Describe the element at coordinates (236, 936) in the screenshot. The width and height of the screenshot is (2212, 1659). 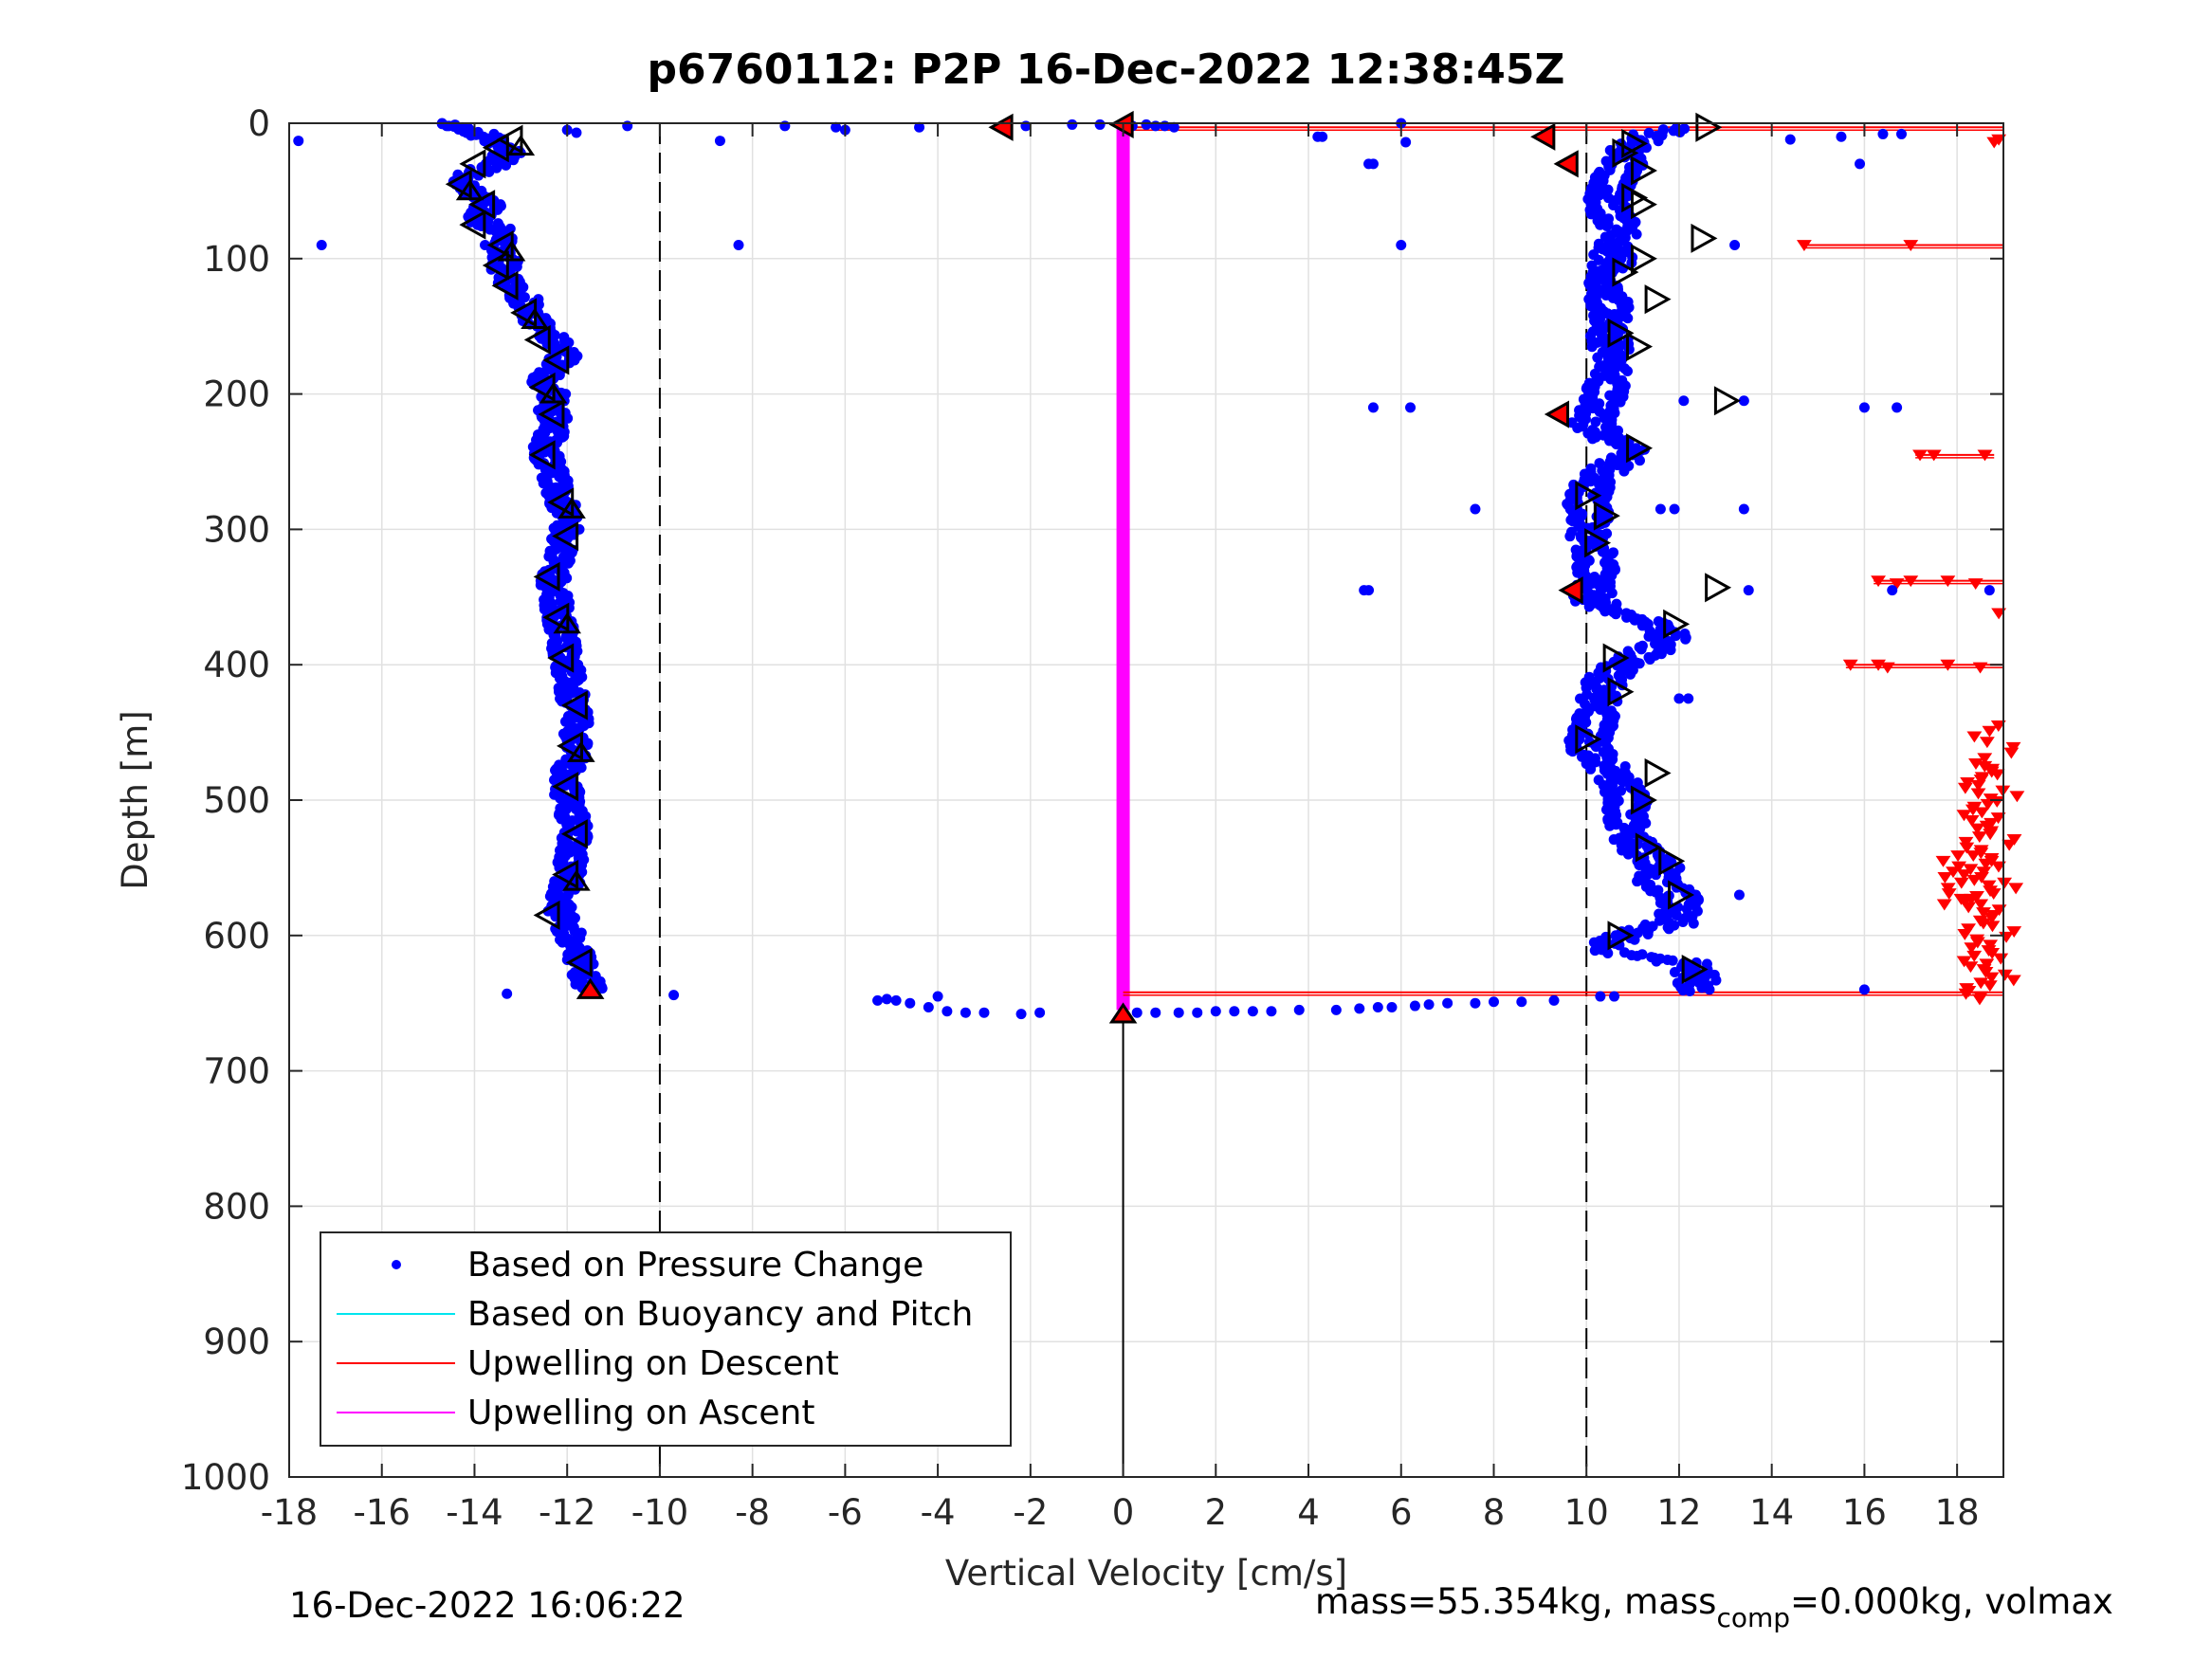
I see `y-tick-label: 600` at that location.